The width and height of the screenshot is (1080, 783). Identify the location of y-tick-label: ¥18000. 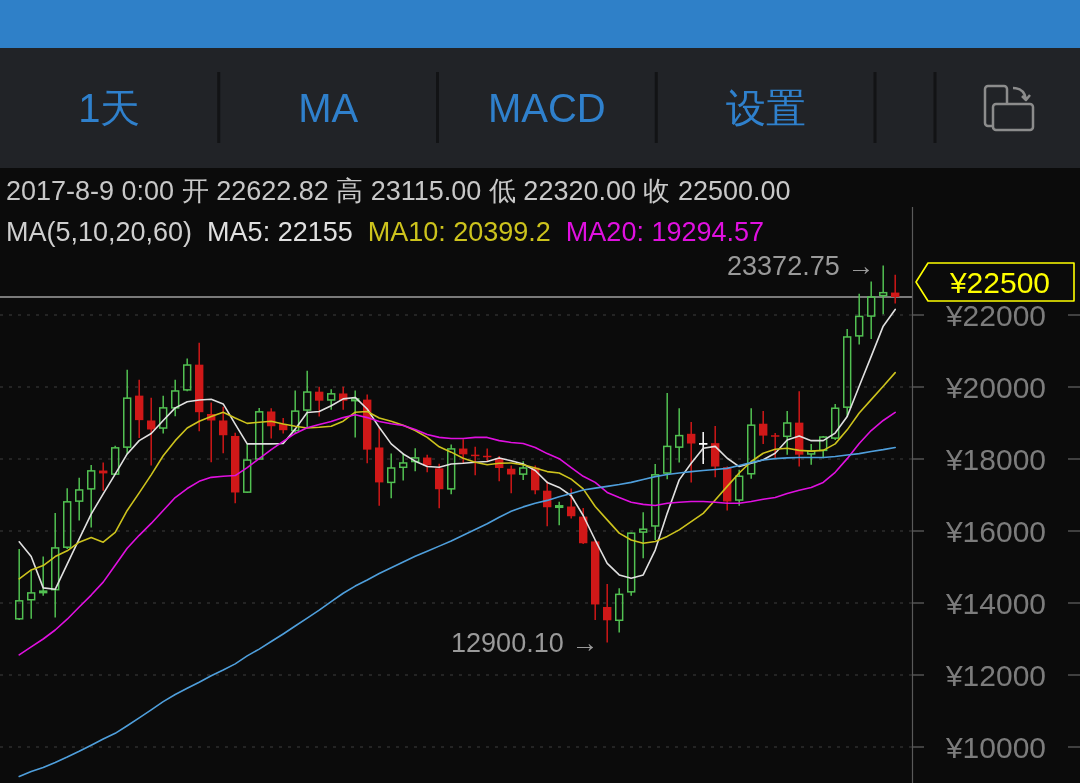
(995, 459).